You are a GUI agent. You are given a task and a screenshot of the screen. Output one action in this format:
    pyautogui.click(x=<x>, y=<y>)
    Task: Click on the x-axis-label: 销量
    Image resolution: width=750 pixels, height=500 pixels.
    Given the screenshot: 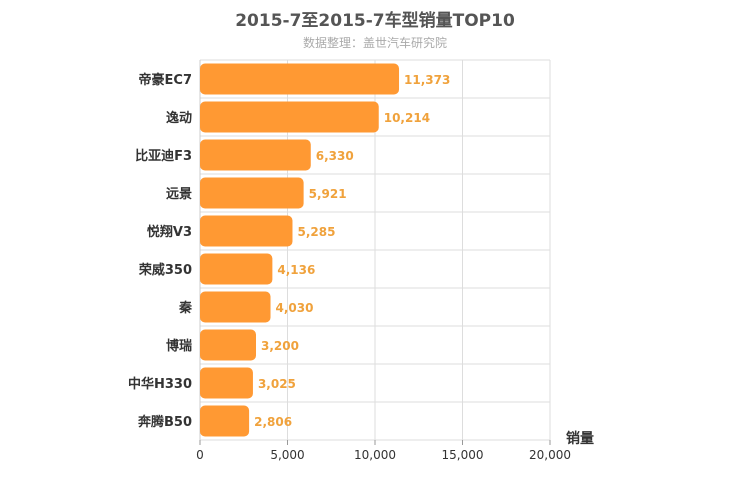 What is the action you would take?
    pyautogui.click(x=580, y=438)
    